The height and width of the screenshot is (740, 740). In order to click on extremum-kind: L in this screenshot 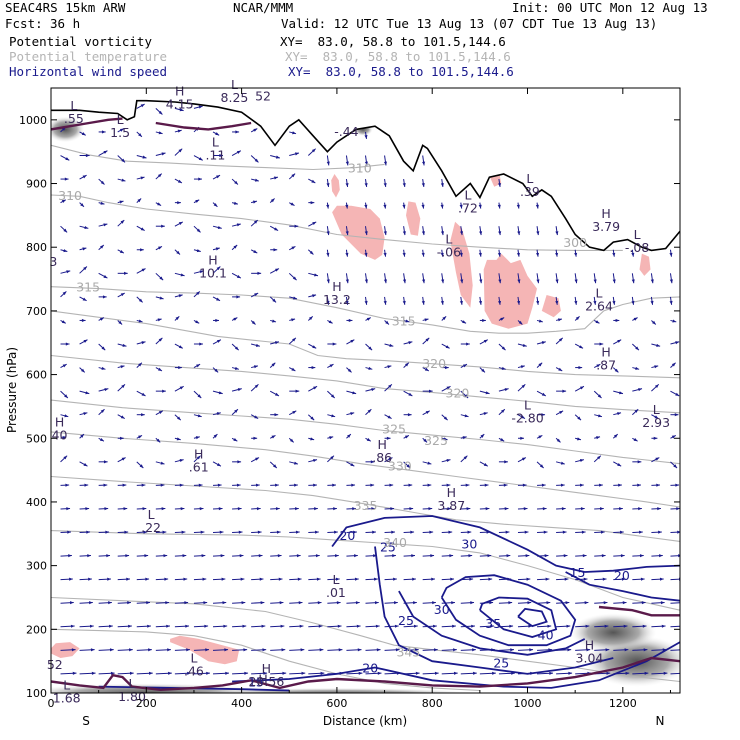, I will do `click(656, 409)`.